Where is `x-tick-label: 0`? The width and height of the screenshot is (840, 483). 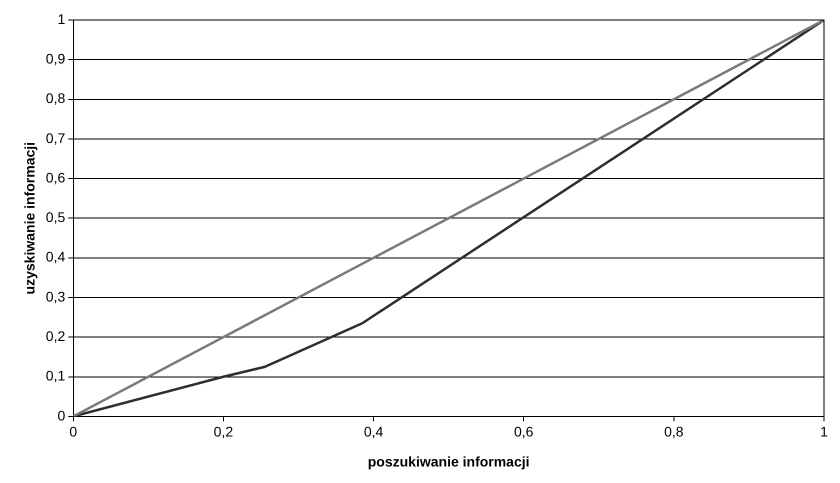 x-tick-label: 0 is located at coordinates (73, 432).